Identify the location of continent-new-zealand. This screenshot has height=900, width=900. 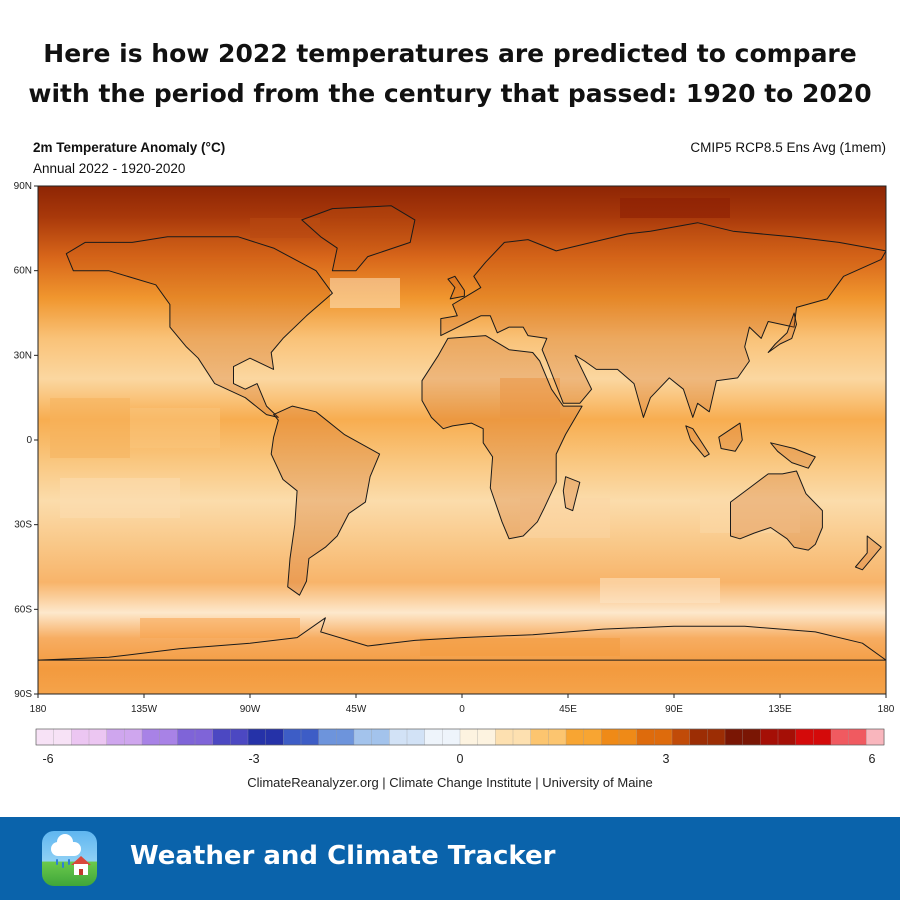
(868, 553).